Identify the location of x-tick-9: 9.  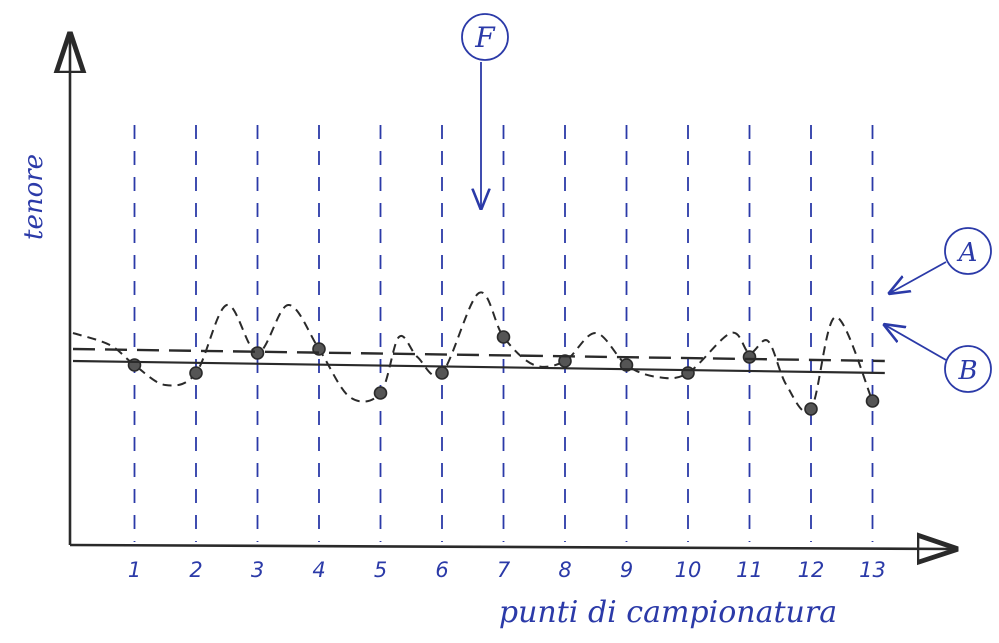
(626, 570).